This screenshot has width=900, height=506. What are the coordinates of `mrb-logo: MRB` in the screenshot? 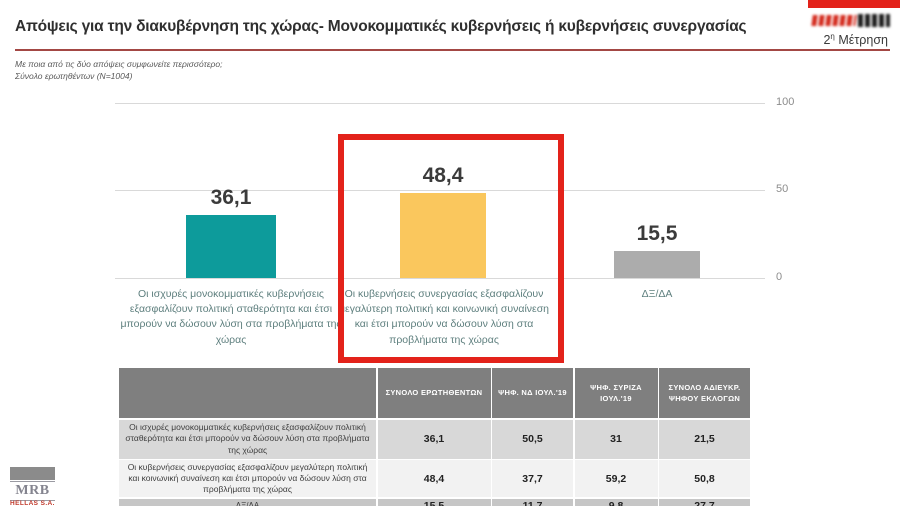 It's located at (32, 491).